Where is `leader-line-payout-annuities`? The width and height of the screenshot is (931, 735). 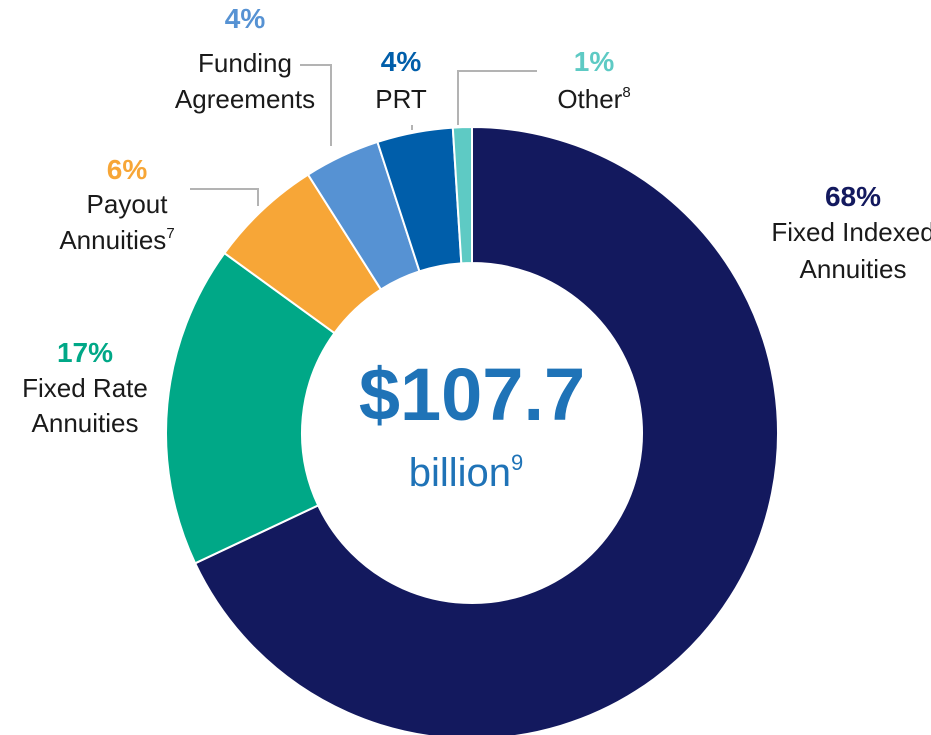 leader-line-payout-annuities is located at coordinates (224, 197).